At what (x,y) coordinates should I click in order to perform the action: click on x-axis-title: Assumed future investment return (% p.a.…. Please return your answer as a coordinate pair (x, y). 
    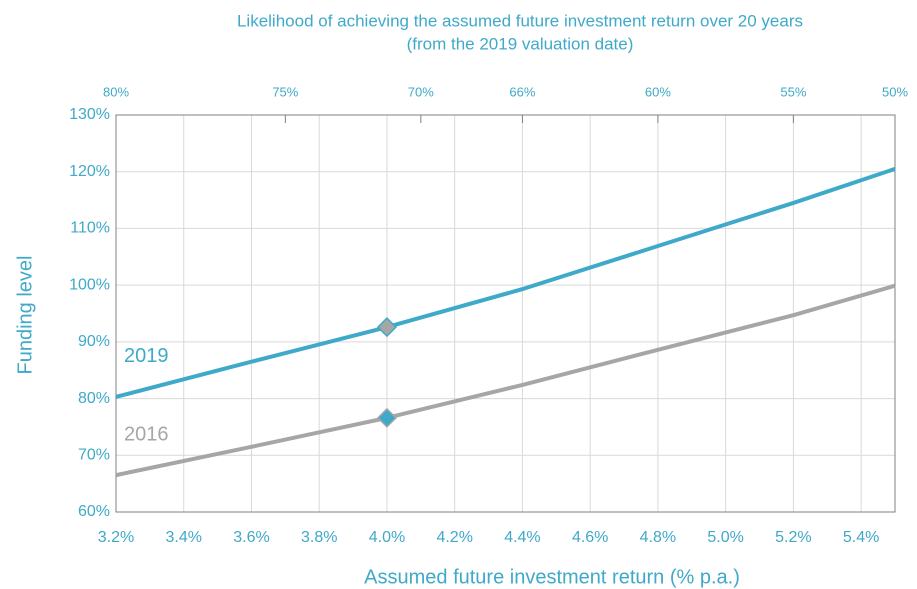
    Looking at the image, I should click on (552, 577).